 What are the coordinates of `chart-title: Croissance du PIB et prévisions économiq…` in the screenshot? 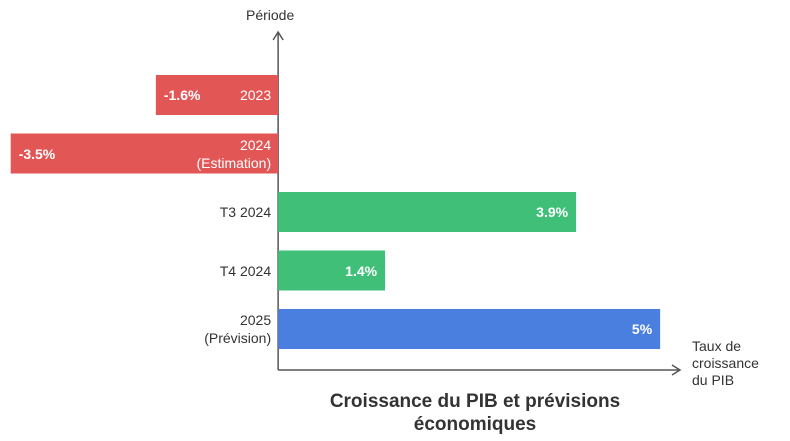 It's located at (475, 413).